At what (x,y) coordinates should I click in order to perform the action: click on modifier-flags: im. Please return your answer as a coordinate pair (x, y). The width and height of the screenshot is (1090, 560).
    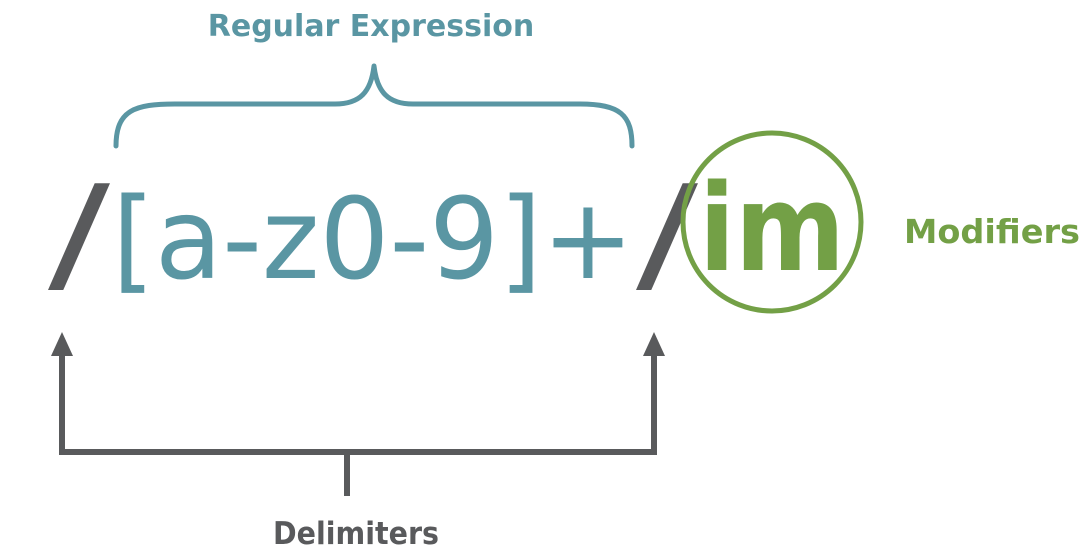
    Looking at the image, I should click on (772, 229).